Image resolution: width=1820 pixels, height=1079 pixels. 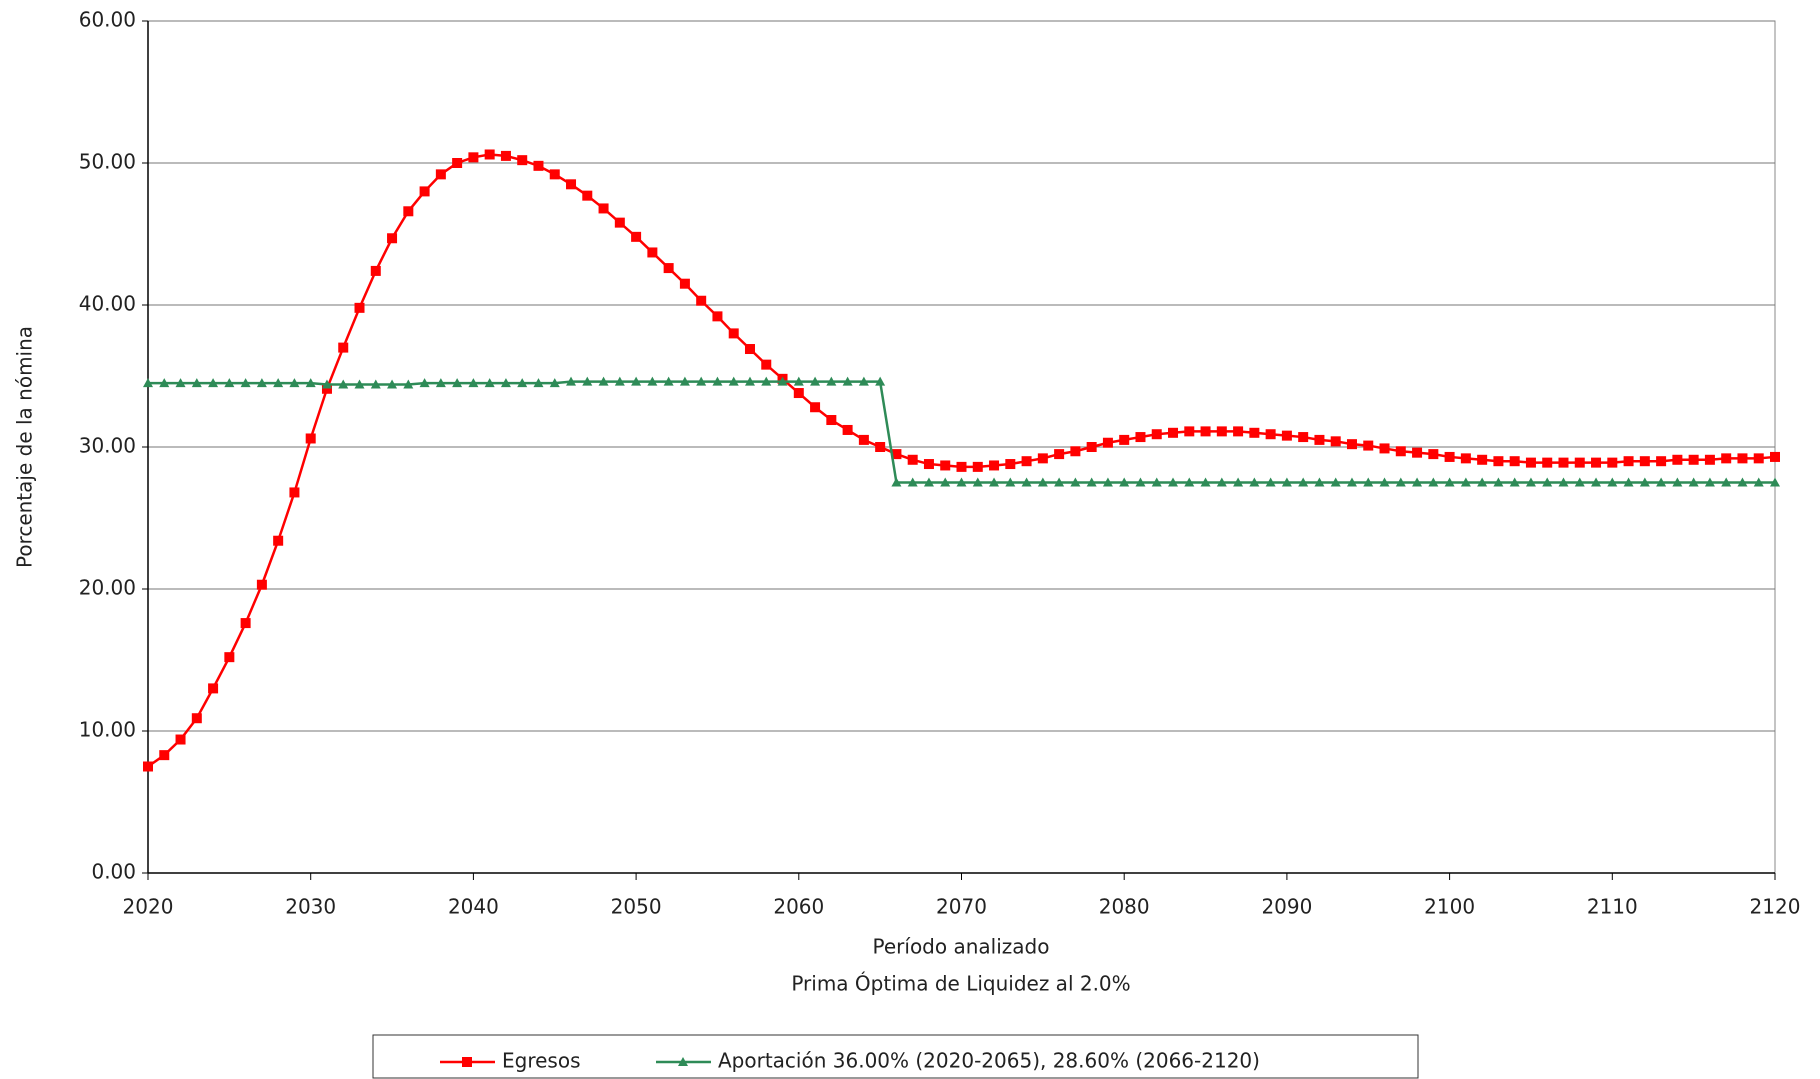 I want to click on legend-box, so click(x=895, y=1056).